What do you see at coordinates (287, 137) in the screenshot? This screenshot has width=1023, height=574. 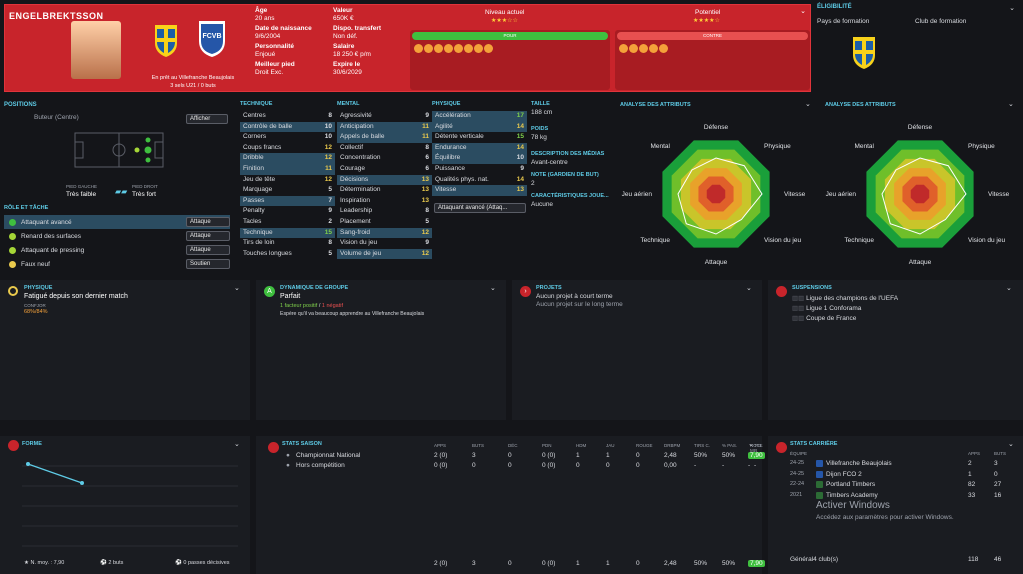 I see `attribute-row: Corners 10` at bounding box center [287, 137].